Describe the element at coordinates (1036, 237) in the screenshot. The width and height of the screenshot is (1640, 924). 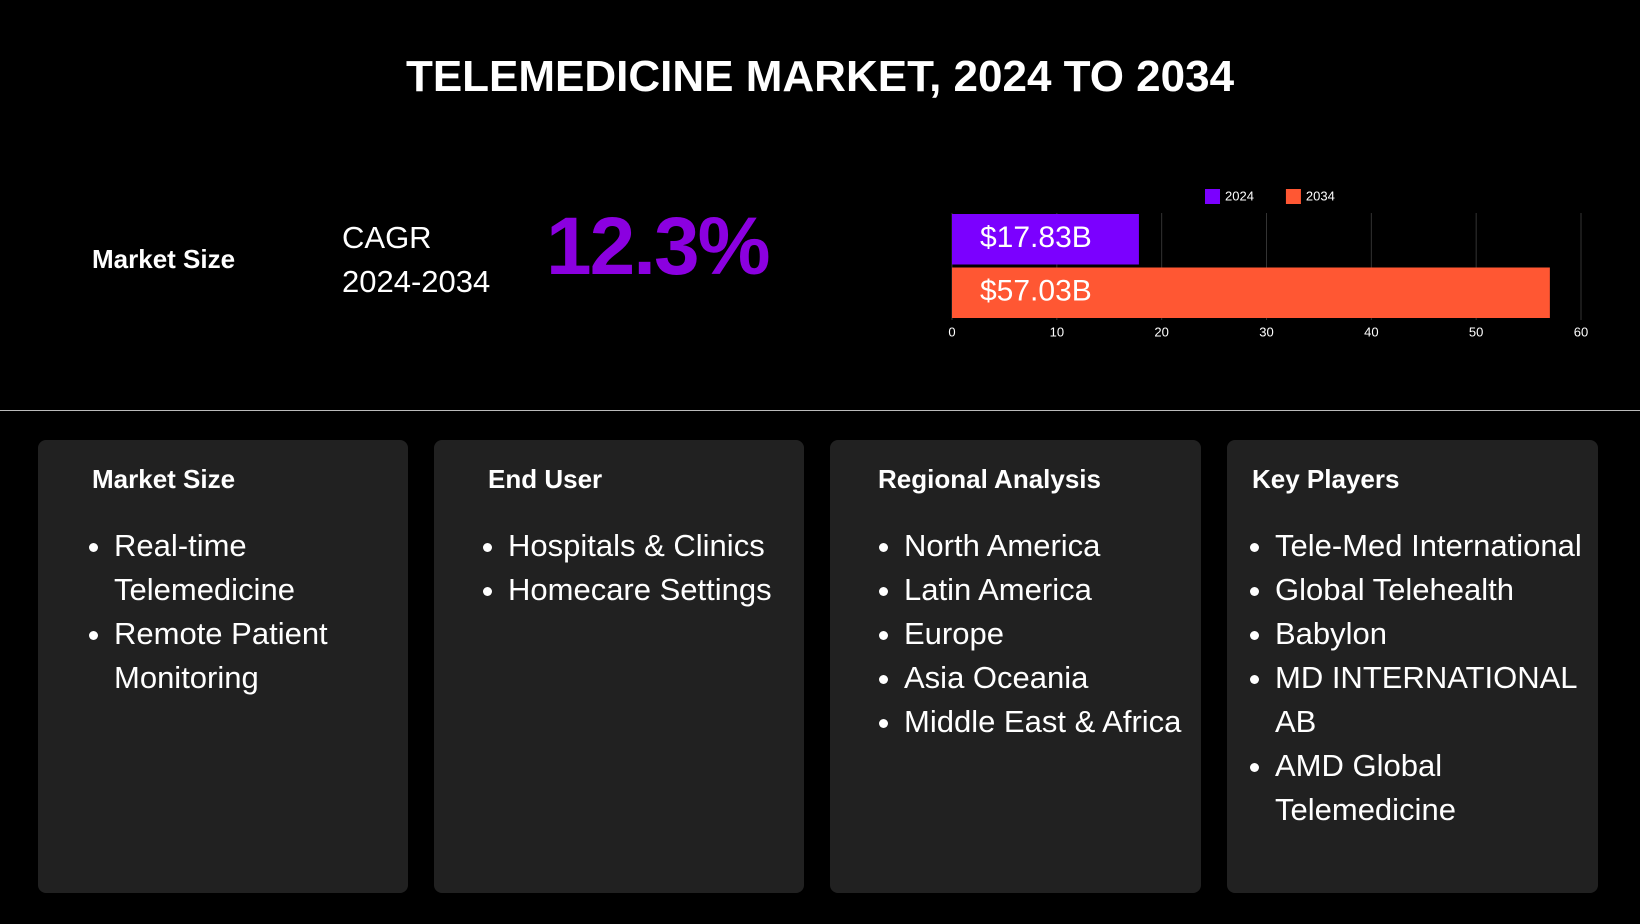
I see `data-label: $17.83B` at that location.